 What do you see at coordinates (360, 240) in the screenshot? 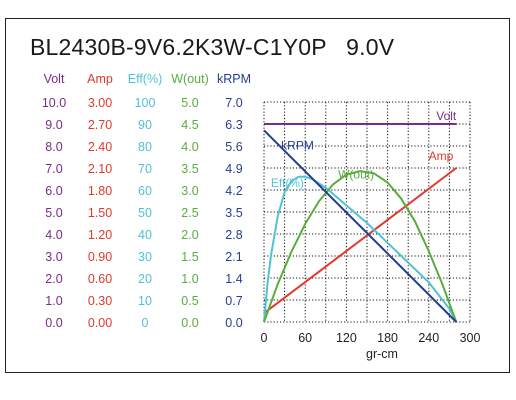
I see `series-line-amp` at bounding box center [360, 240].